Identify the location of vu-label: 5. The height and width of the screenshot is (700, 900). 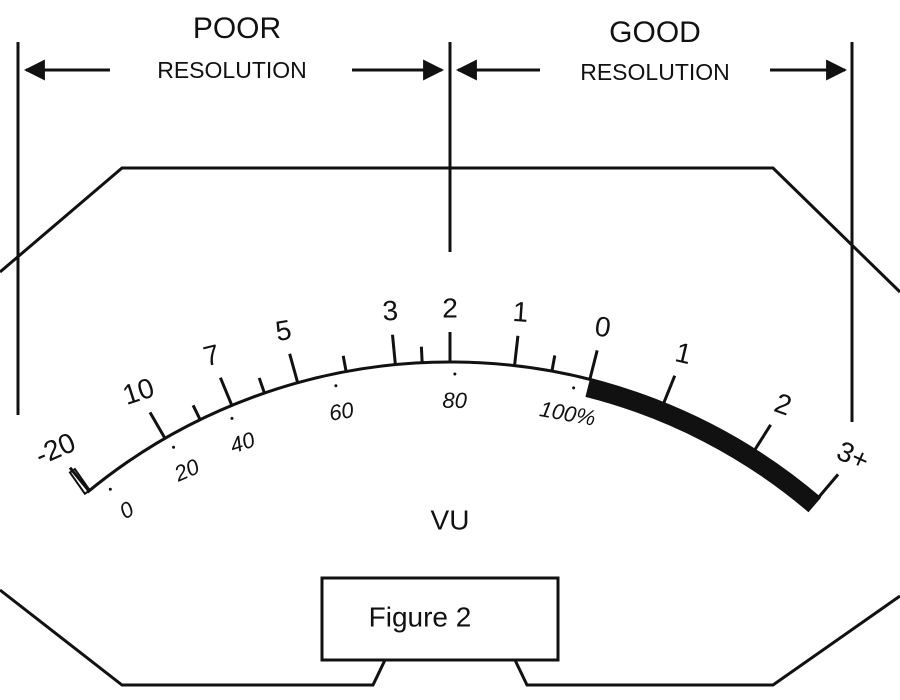
(283, 330).